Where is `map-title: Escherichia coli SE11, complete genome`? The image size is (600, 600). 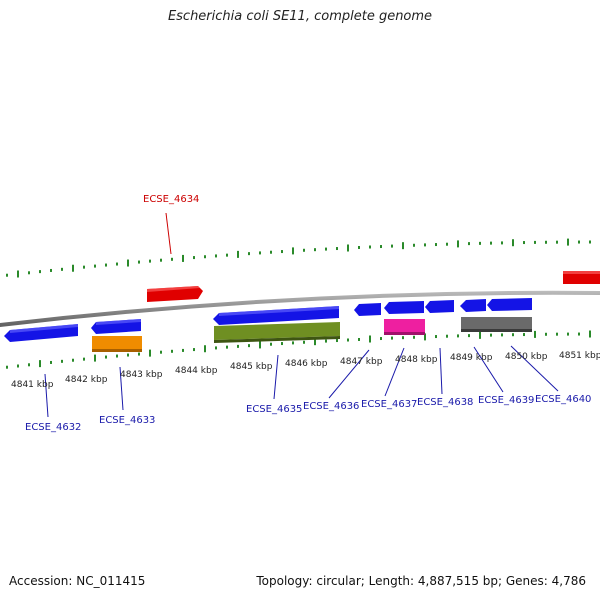 map-title: Escherichia coli SE11, complete genome is located at coordinates (300, 16).